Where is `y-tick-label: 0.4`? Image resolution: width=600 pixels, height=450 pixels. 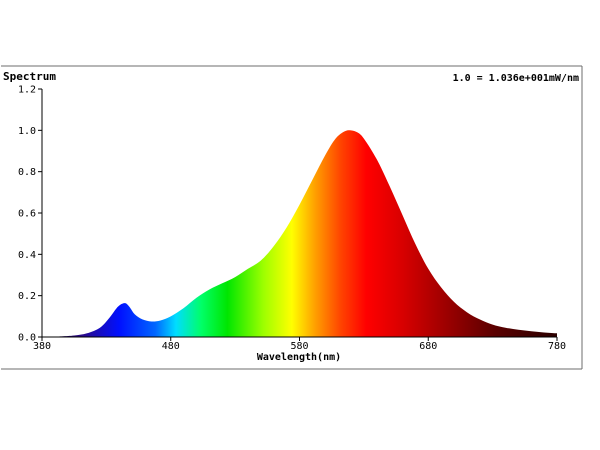 y-tick-label: 0.4 is located at coordinates (27, 255).